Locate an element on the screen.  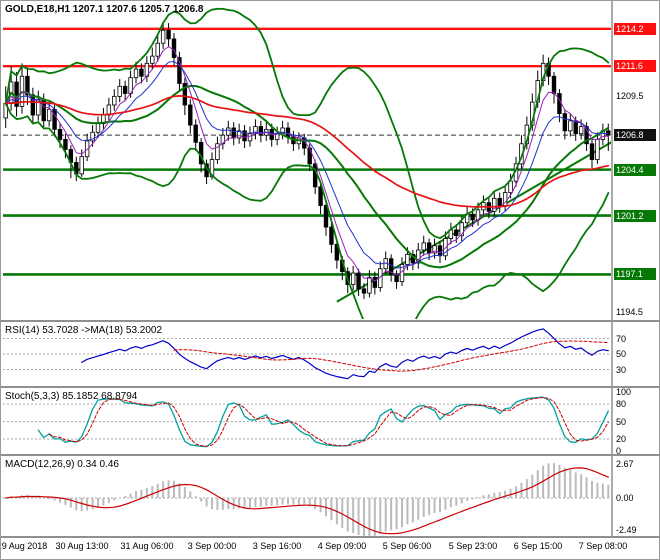
date-axis-label: 31 Aug 06:00 is located at coordinates (147, 546).